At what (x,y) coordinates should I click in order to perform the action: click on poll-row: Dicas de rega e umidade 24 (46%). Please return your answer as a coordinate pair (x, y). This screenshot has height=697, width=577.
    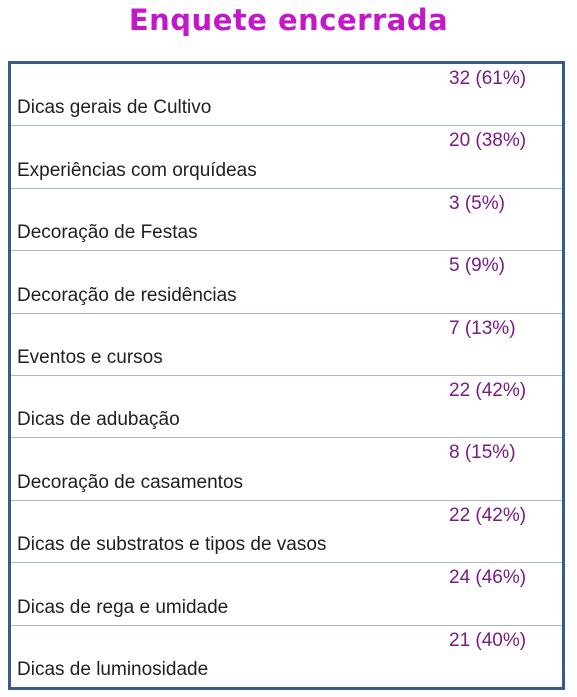
    Looking at the image, I should click on (286, 593).